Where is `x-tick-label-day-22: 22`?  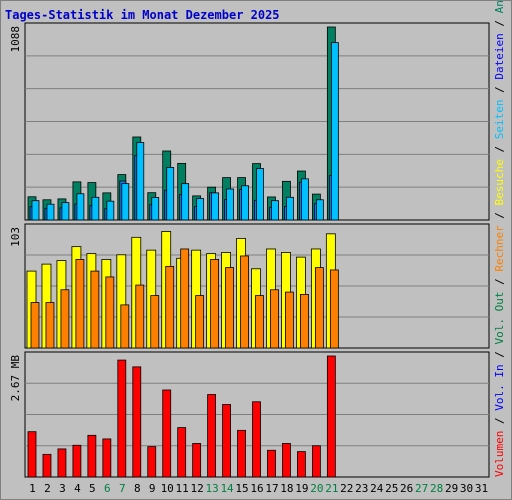
x-tick-label-day-22: 22 is located at coordinates (346, 488).